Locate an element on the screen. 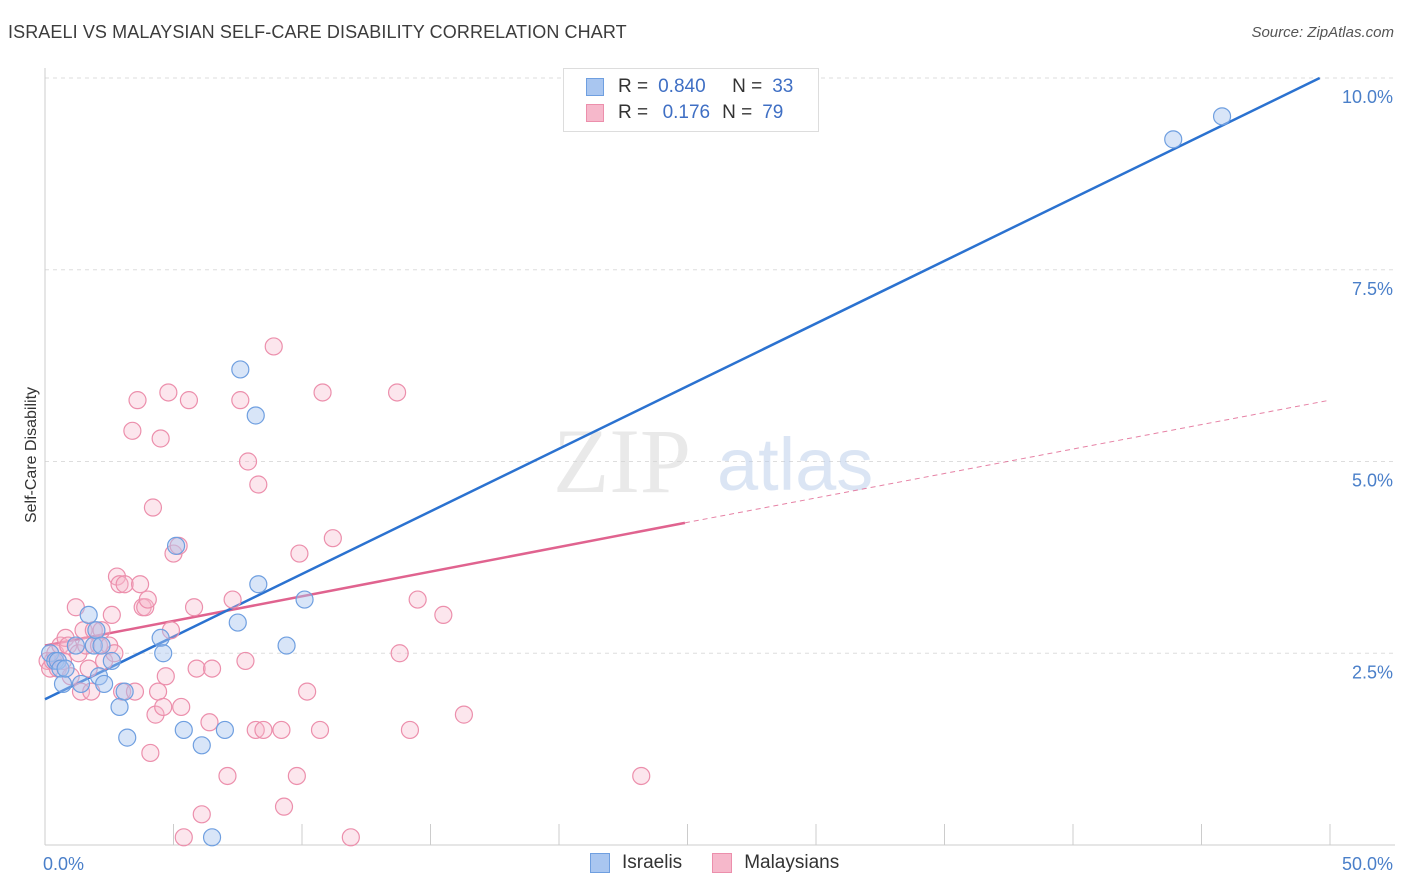  watermark: ZIP atlas is located at coordinates (713, 461).